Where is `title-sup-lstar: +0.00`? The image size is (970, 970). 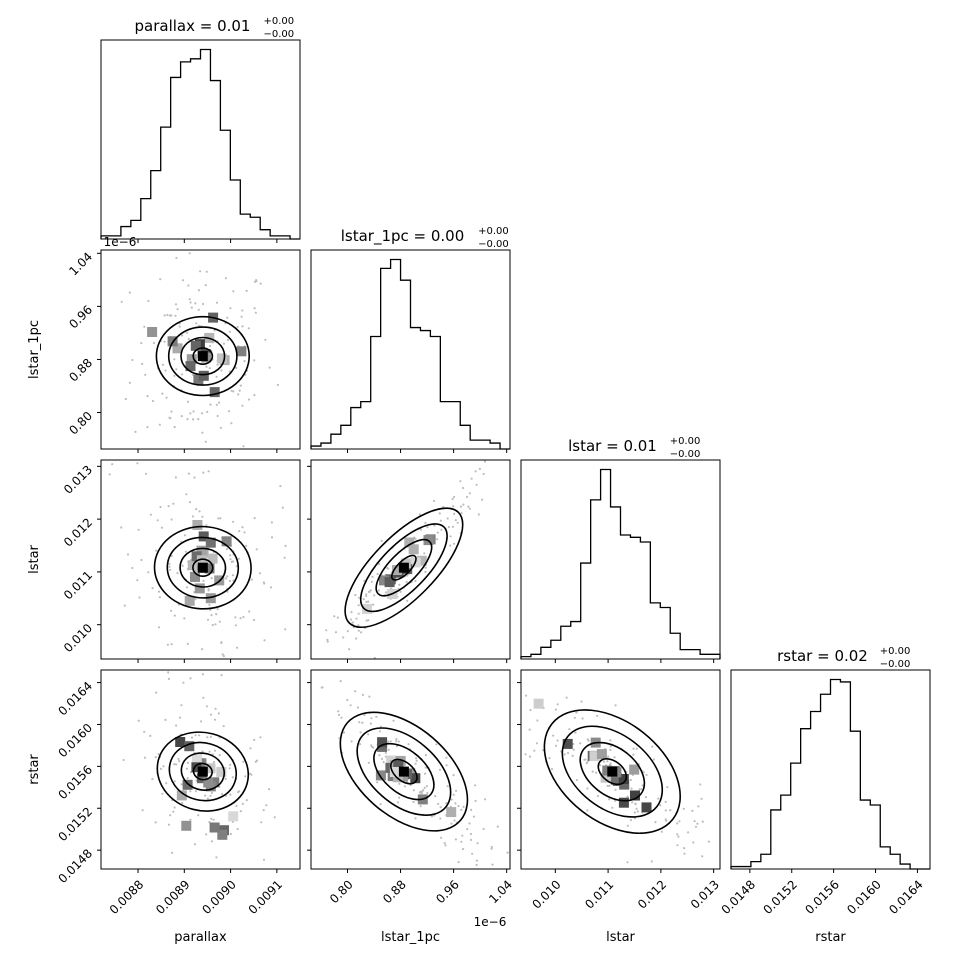
title-sup-lstar: +0.00 is located at coordinates (685, 441).